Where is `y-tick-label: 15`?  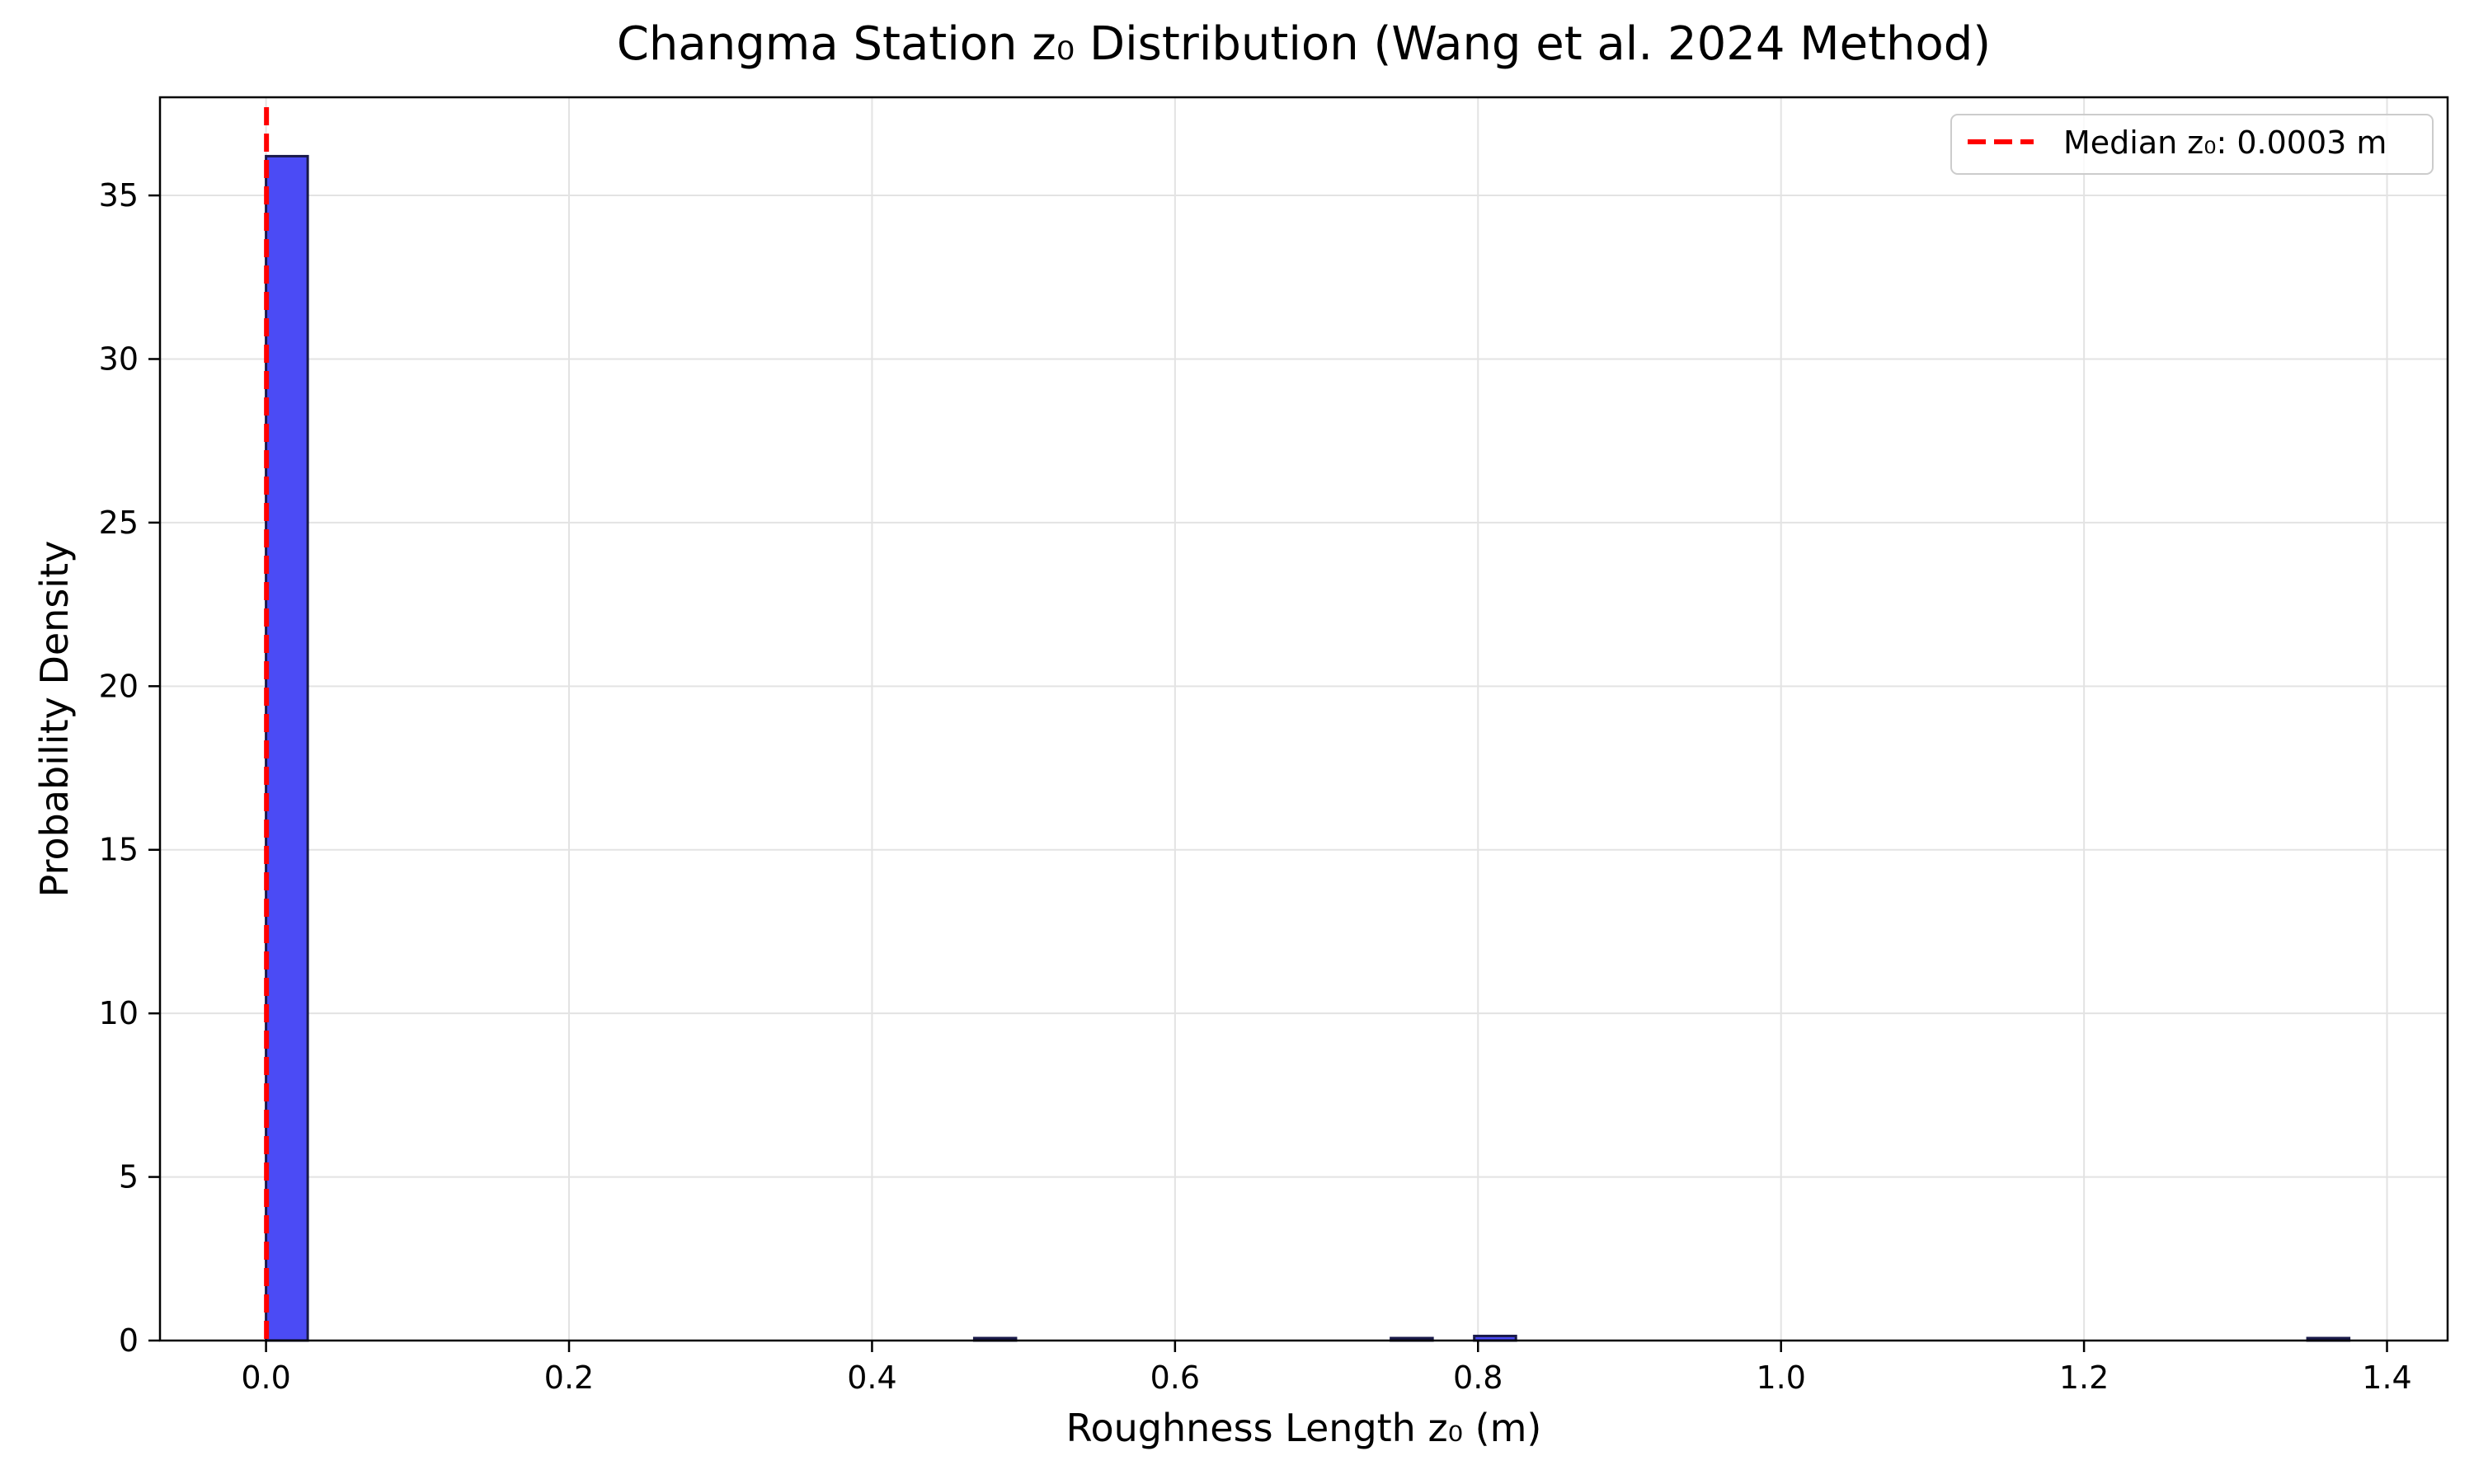 y-tick-label: 15 is located at coordinates (119, 850).